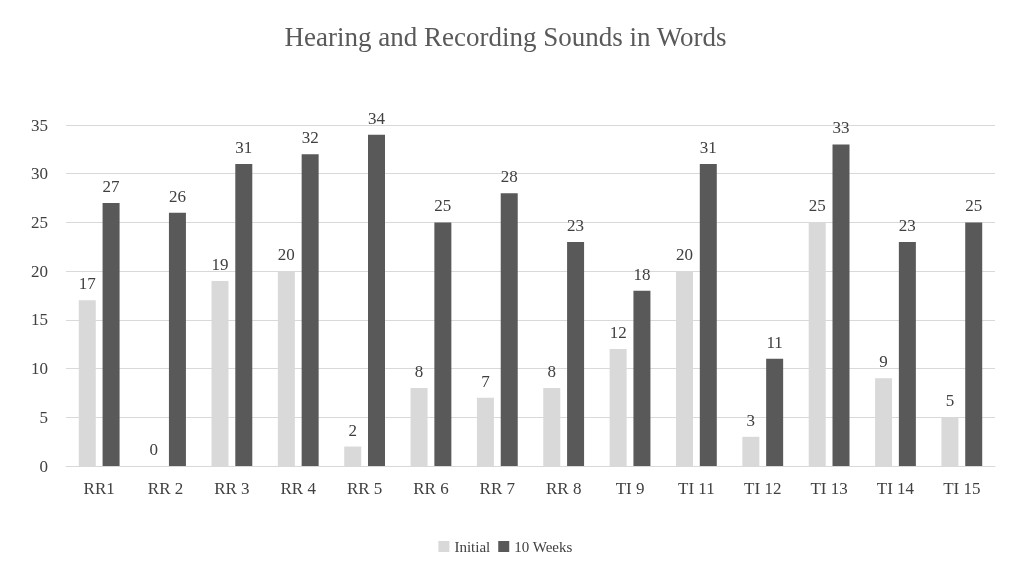  I want to click on x-tick-label: RR 4, so click(298, 488).